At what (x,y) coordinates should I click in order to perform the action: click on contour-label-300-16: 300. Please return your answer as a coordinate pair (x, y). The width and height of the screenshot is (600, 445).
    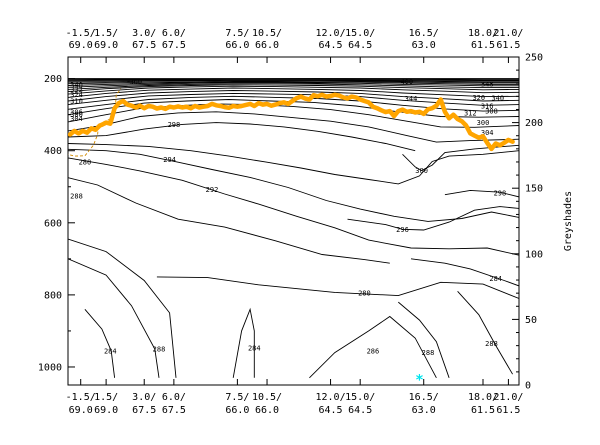
    Looking at the image, I should click on (421, 171).